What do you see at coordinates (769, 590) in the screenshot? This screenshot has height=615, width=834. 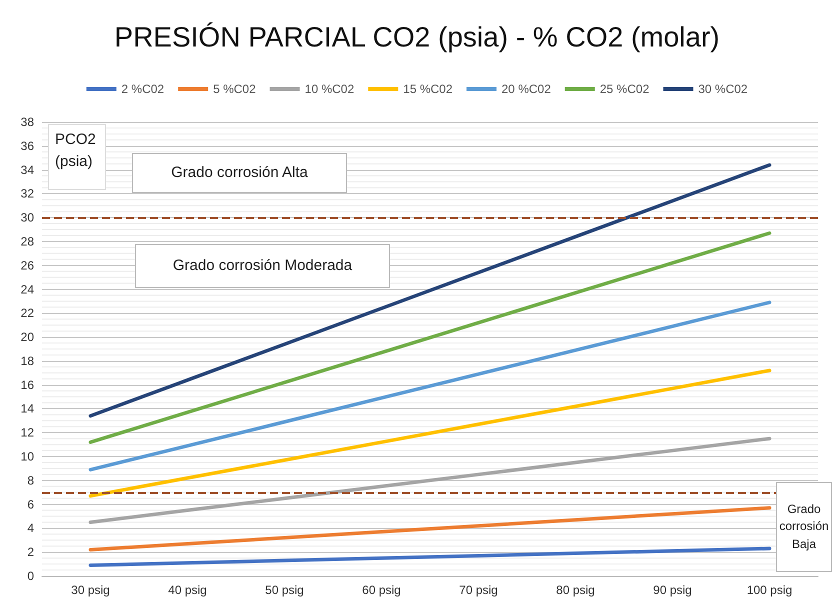 I see `x-tick-label: 100 psig` at bounding box center [769, 590].